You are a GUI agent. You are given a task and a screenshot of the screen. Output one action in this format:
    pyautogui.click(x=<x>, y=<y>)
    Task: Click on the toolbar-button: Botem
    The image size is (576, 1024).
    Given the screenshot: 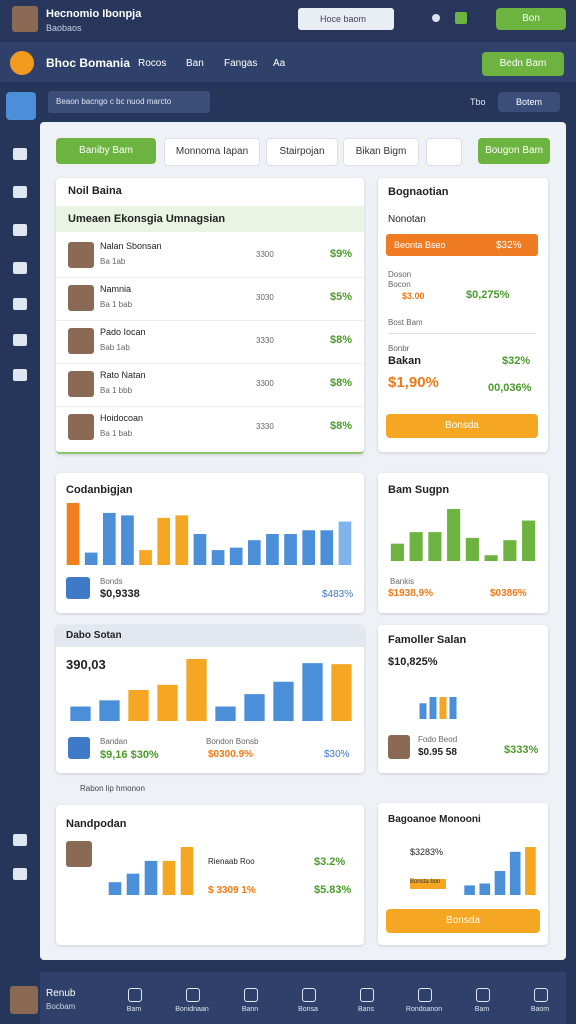 What is the action you would take?
    pyautogui.click(x=529, y=102)
    